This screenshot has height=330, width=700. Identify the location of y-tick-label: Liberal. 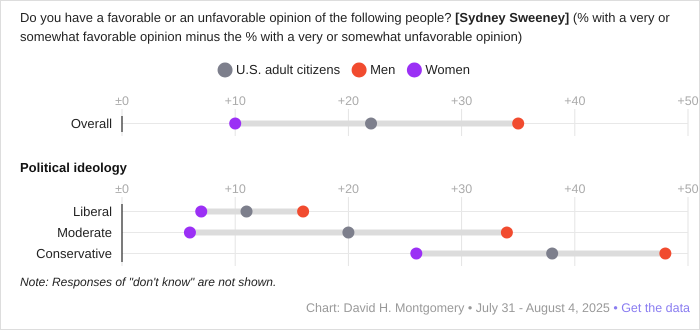
(92, 211).